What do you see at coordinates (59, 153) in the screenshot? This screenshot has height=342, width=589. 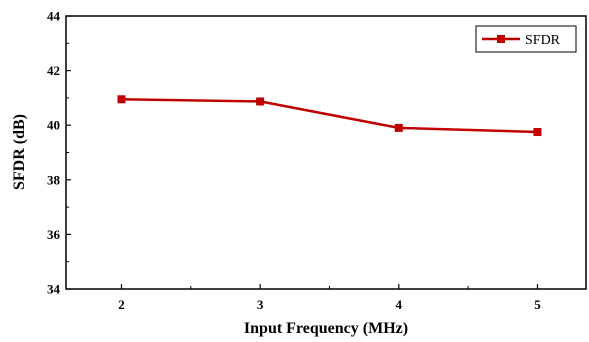 I see `y-axis: 34 36 38 40 42 44` at bounding box center [59, 153].